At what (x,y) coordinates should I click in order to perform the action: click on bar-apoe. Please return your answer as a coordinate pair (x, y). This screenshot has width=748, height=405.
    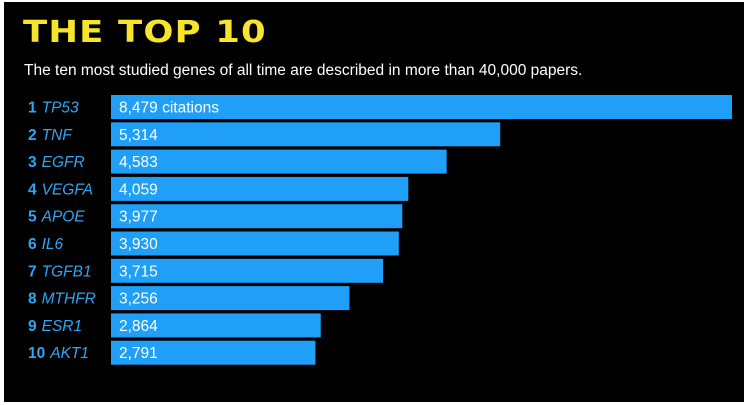
    Looking at the image, I should click on (257, 216).